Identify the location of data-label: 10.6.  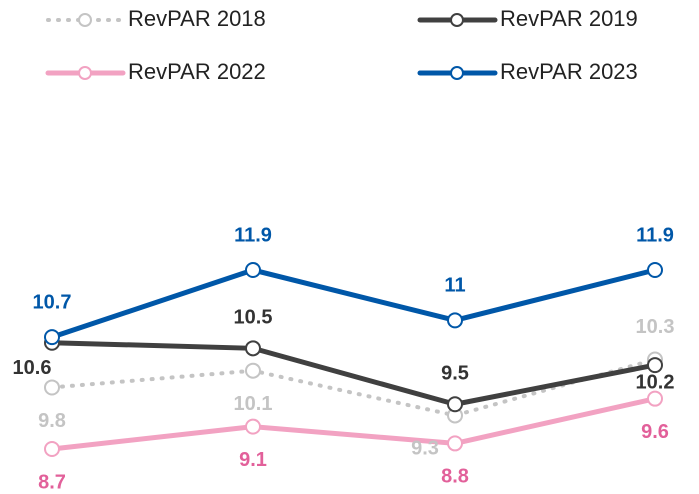
(32, 368).